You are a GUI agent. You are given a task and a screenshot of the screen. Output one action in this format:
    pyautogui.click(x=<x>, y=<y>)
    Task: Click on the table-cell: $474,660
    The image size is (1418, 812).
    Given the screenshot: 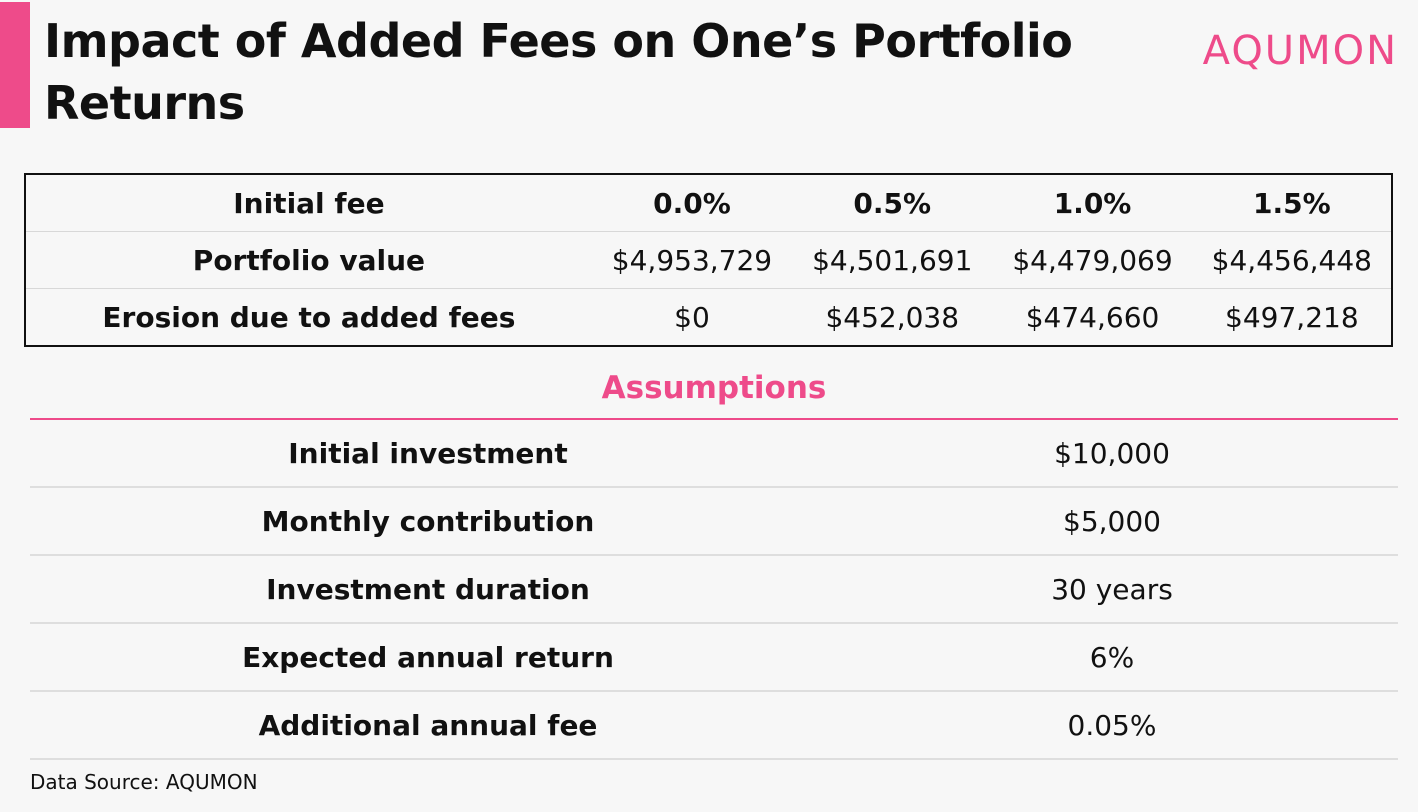 What is the action you would take?
    pyautogui.click(x=1092, y=317)
    